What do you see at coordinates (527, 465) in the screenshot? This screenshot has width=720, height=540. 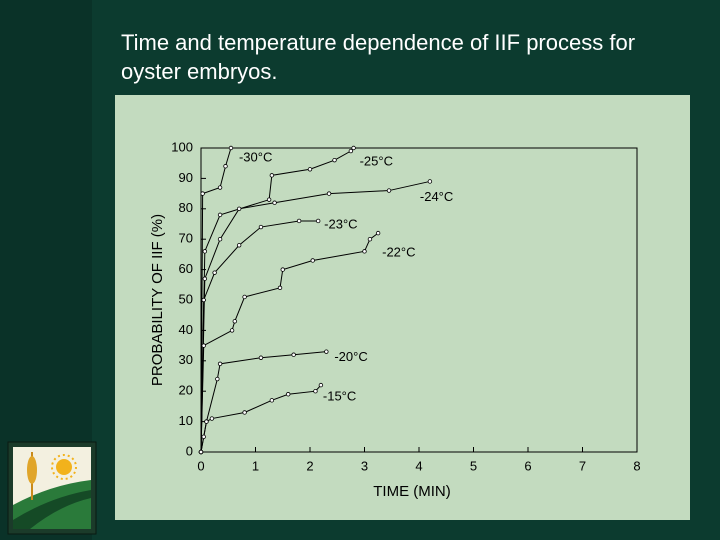 I see `x-tick-label: 6` at bounding box center [527, 465].